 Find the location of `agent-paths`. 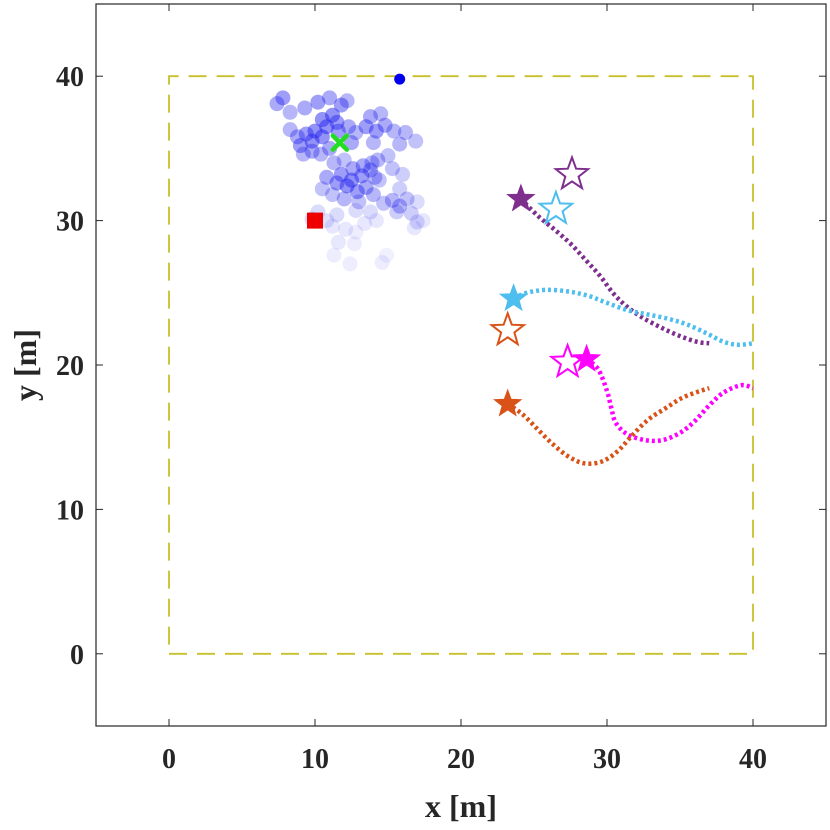

agent-paths is located at coordinates (630, 331).